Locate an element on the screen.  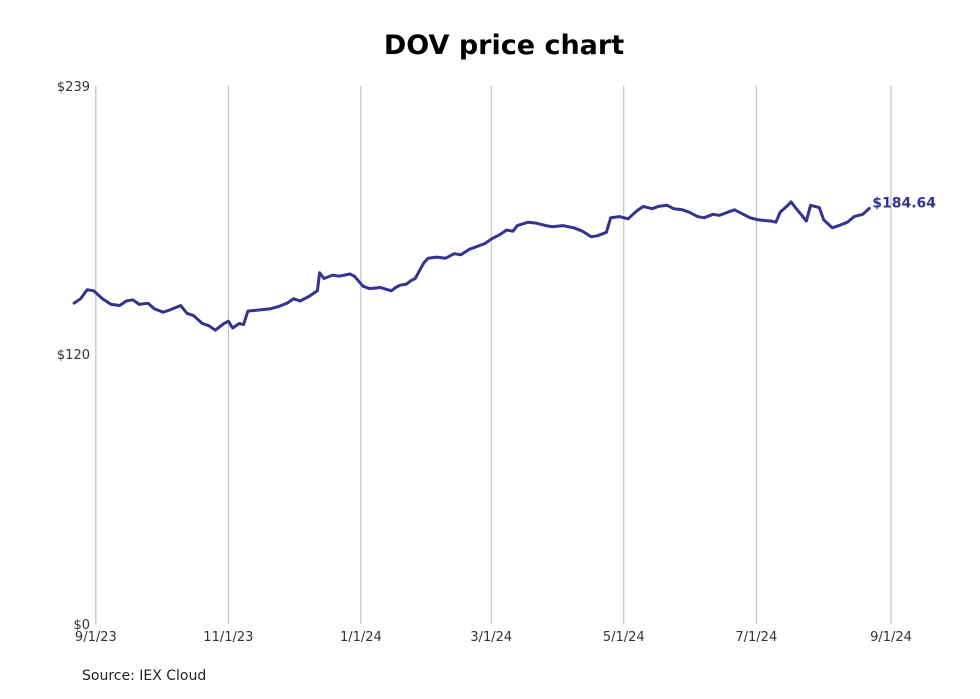
chart-title: DOV price chart is located at coordinates (504, 45).